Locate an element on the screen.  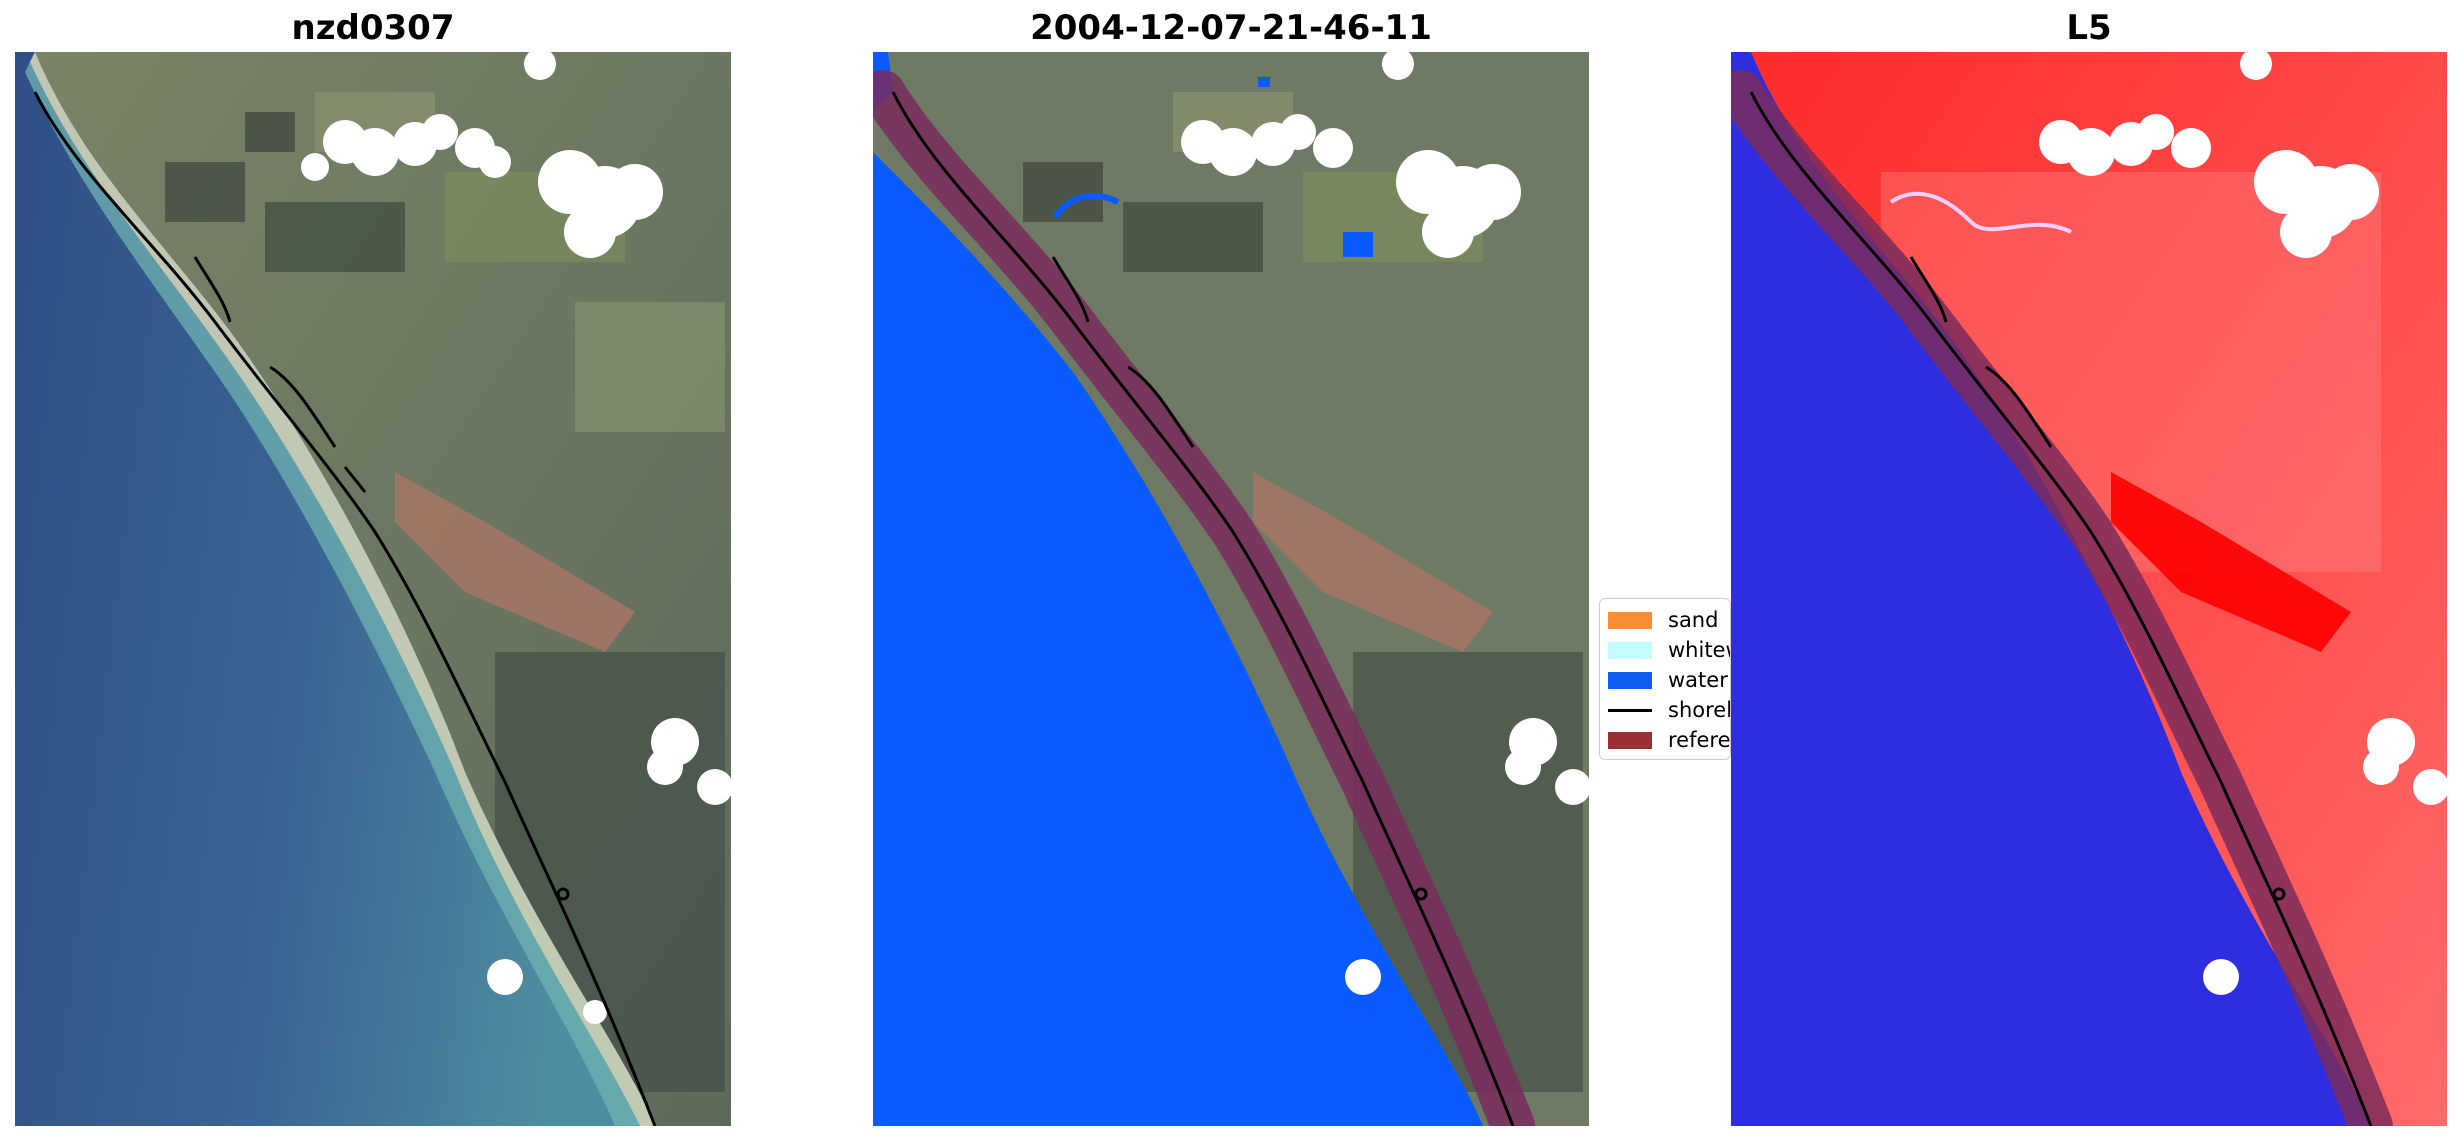
legend-item-water: water is located at coordinates (1669, 680).